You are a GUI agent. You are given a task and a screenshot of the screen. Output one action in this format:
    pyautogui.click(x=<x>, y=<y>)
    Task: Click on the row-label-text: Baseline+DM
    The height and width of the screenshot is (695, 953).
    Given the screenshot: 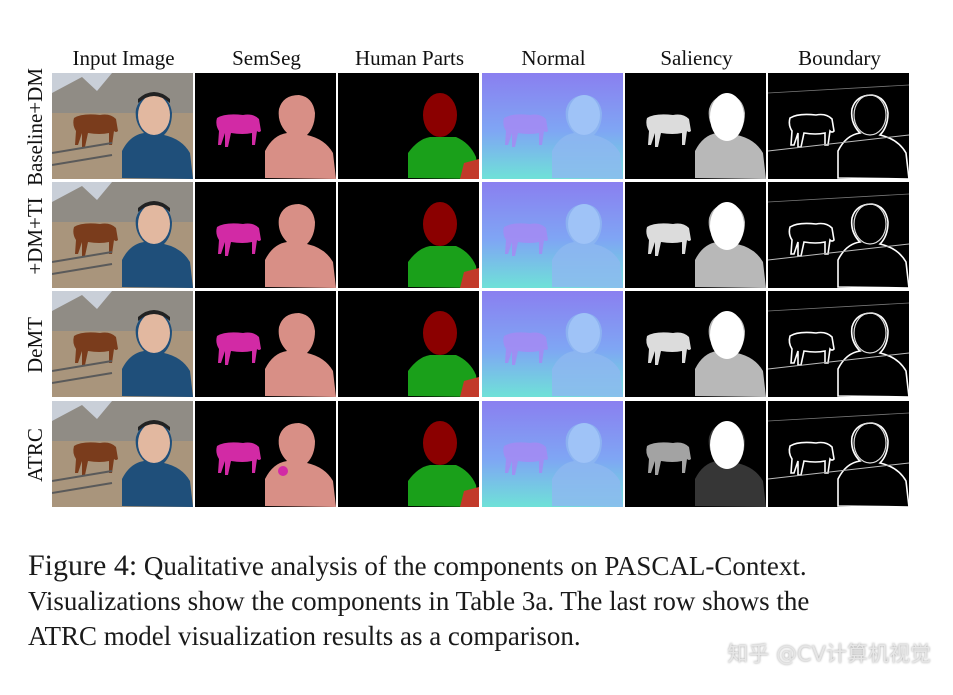 What is the action you would take?
    pyautogui.click(x=35, y=127)
    